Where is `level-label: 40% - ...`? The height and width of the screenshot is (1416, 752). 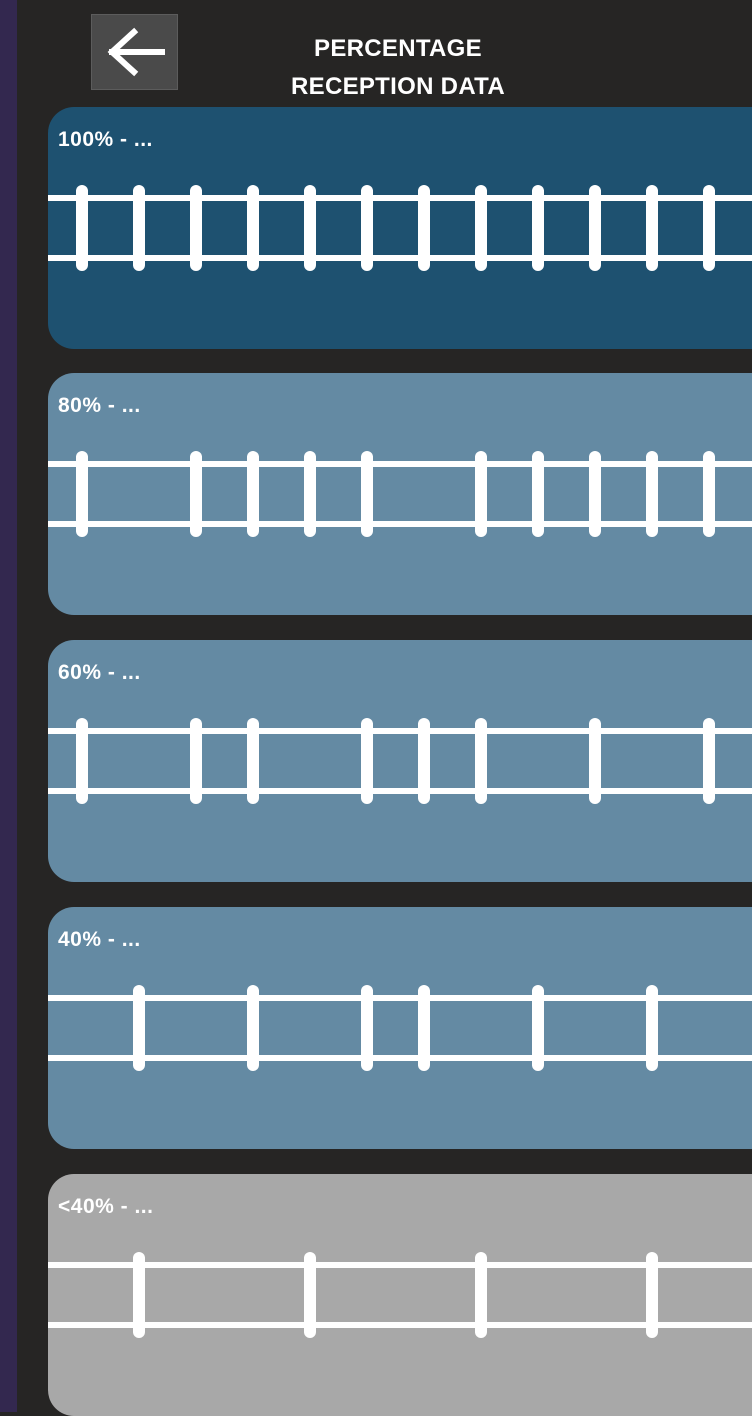
level-label: 40% - ... is located at coordinates (99, 939).